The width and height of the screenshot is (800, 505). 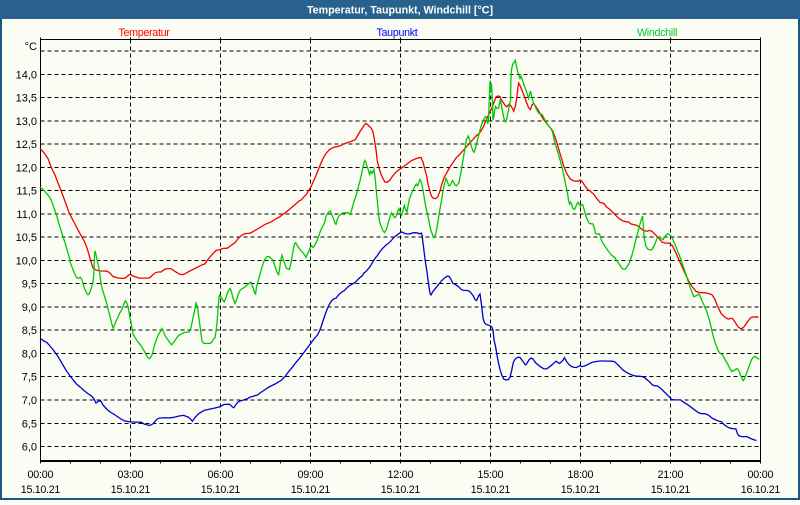 I want to click on svg-text: 12,5, so click(x=26, y=145).